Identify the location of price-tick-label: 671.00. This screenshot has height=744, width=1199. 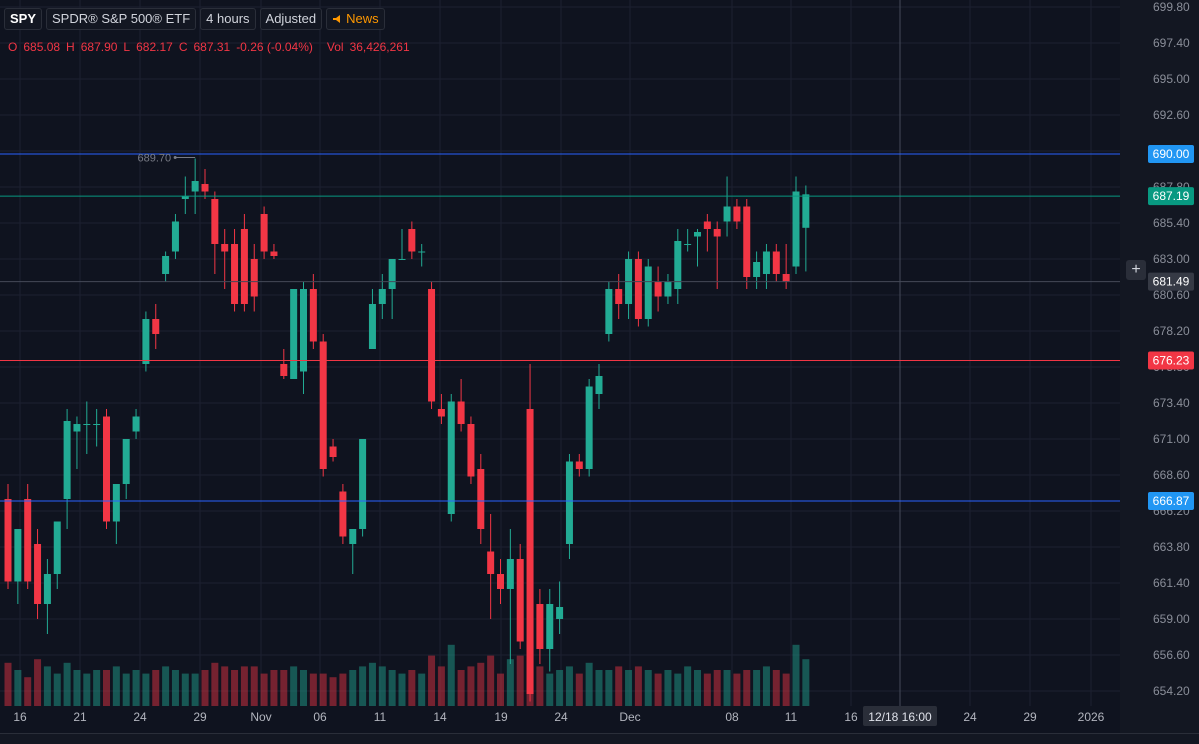
(1171, 439).